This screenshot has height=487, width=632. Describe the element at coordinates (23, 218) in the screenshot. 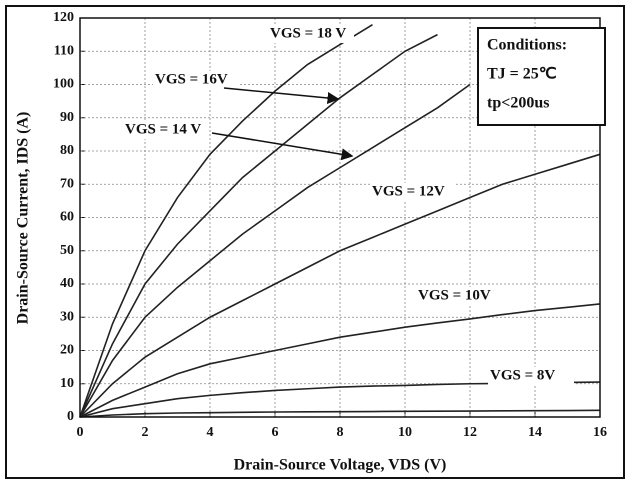

I see `y-axis-label: Drain-Source Current, IDS (A)` at that location.